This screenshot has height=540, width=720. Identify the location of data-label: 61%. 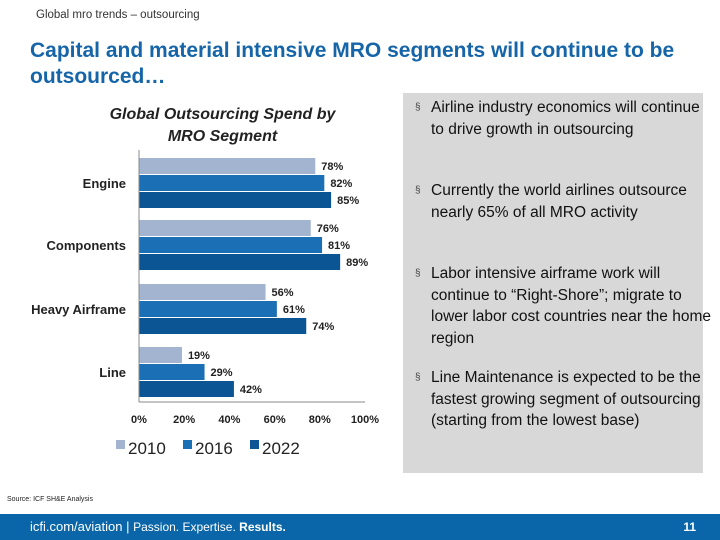
(294, 310).